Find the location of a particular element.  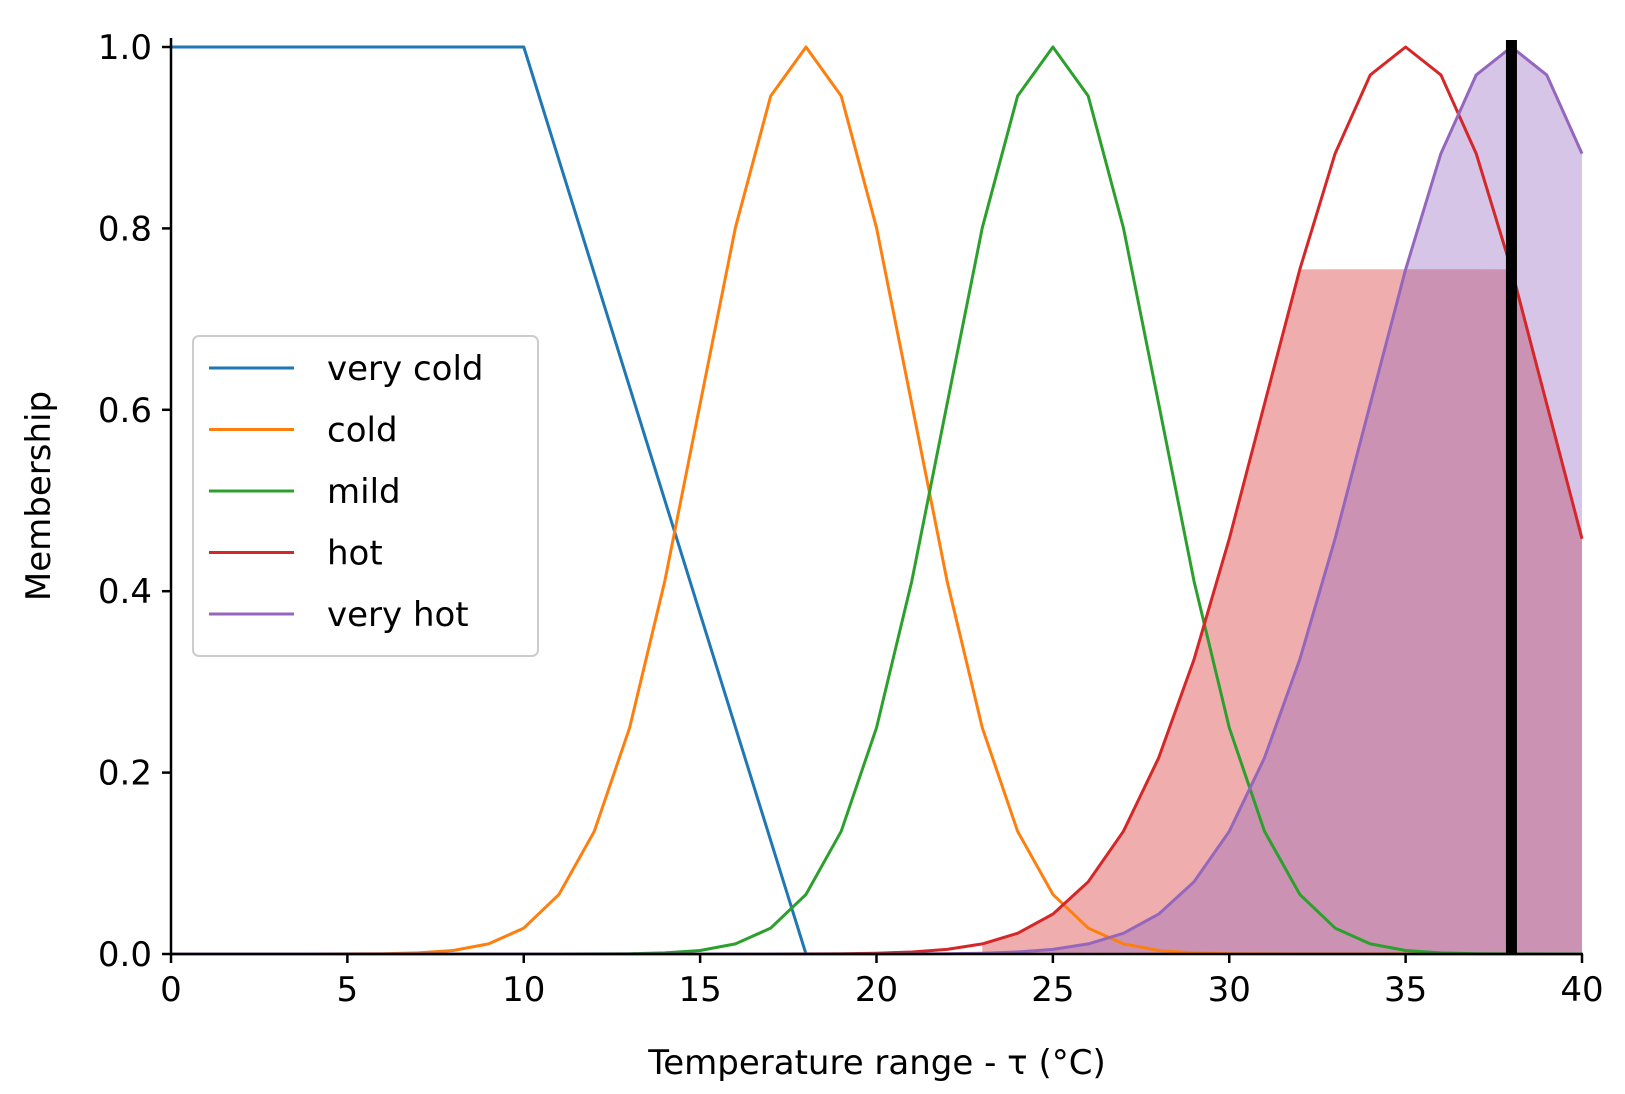

legend-label-mild: mild is located at coordinates (364, 492).